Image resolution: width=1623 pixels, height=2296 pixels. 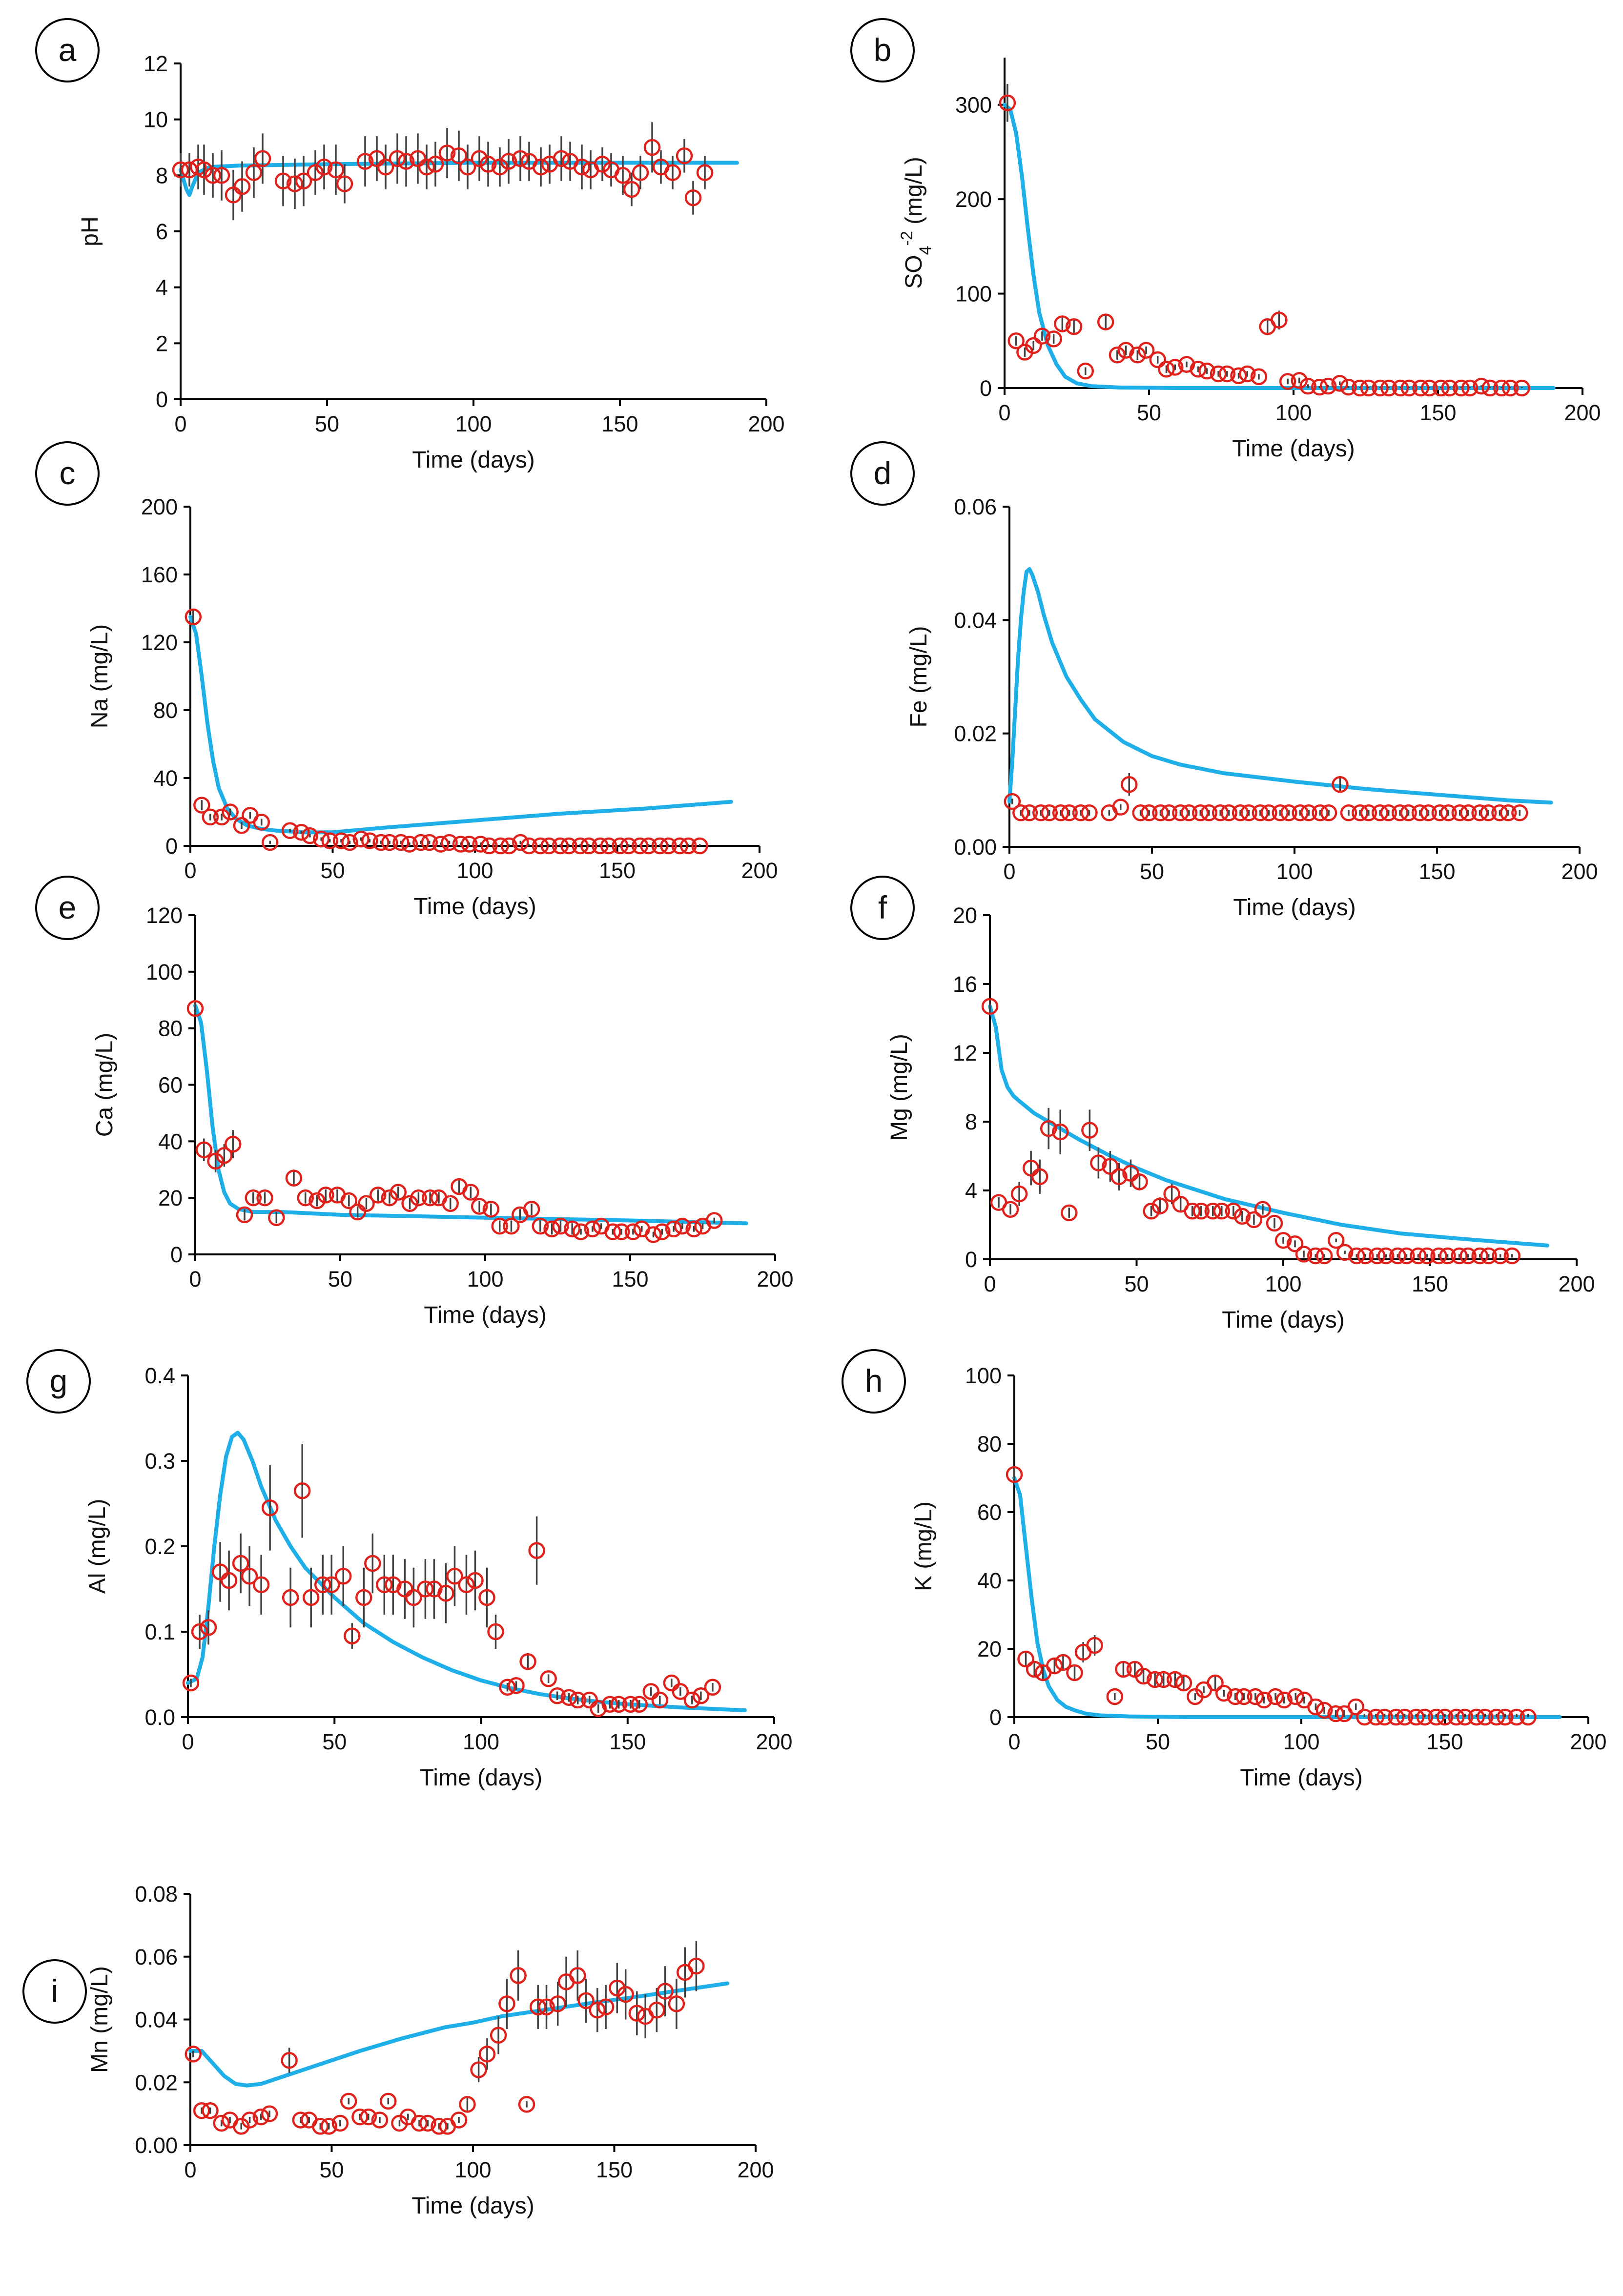 What do you see at coordinates (971, 1259) in the screenshot?
I see `y-tick-label: 0` at bounding box center [971, 1259].